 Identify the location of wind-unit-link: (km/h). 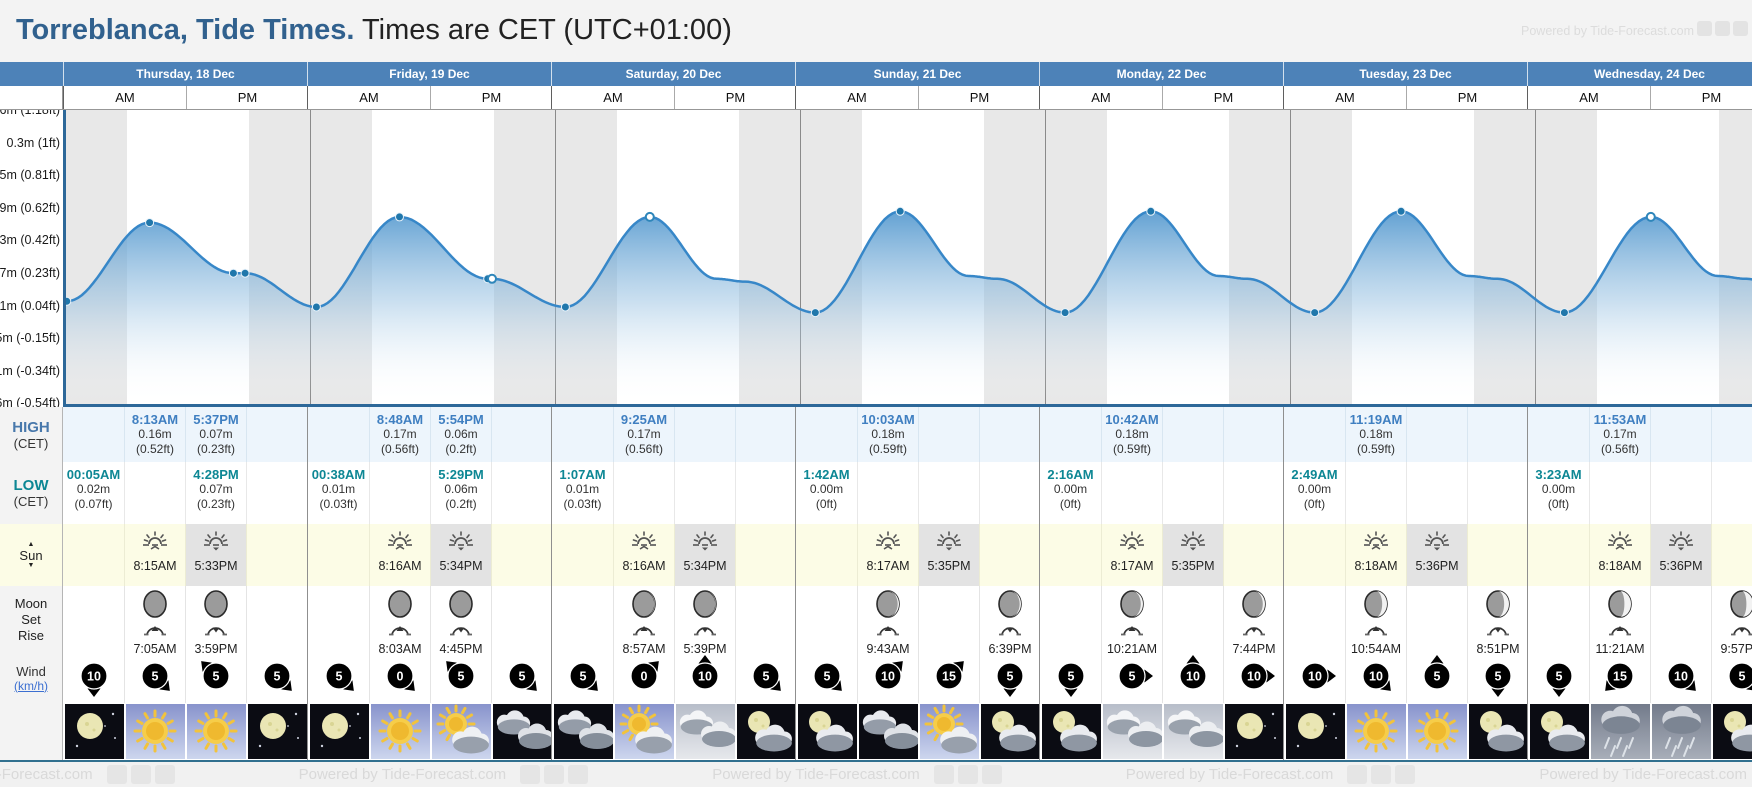
(31, 685).